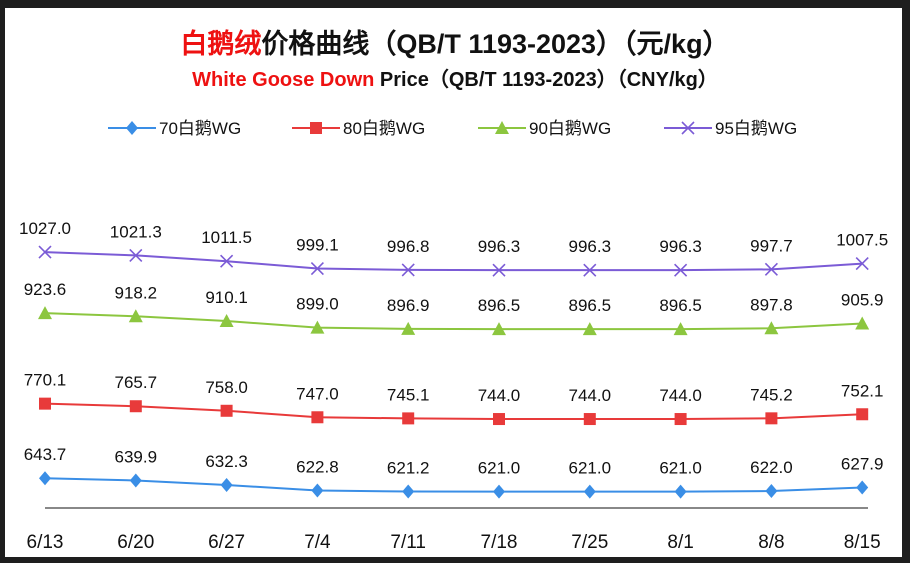 The height and width of the screenshot is (563, 910). What do you see at coordinates (136, 292) in the screenshot?
I see `data-label: 918.2` at bounding box center [136, 292].